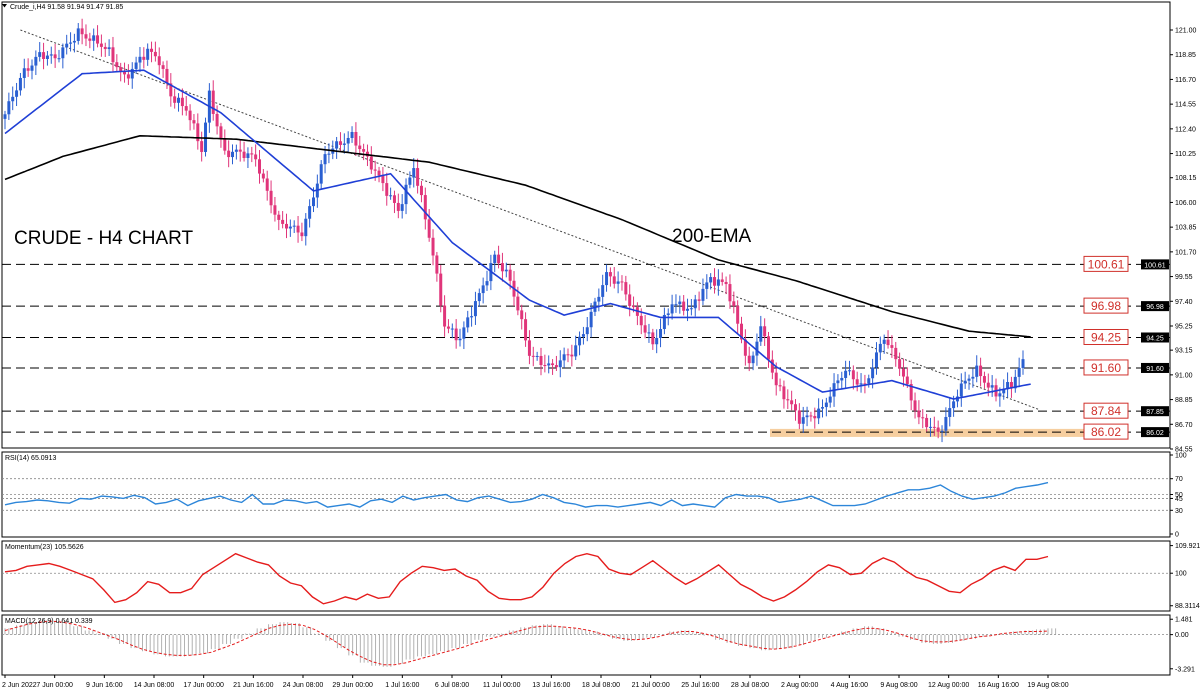 This screenshot has width=1200, height=697. I want to click on price-y-tick-label: 110.25, so click(1185, 154).